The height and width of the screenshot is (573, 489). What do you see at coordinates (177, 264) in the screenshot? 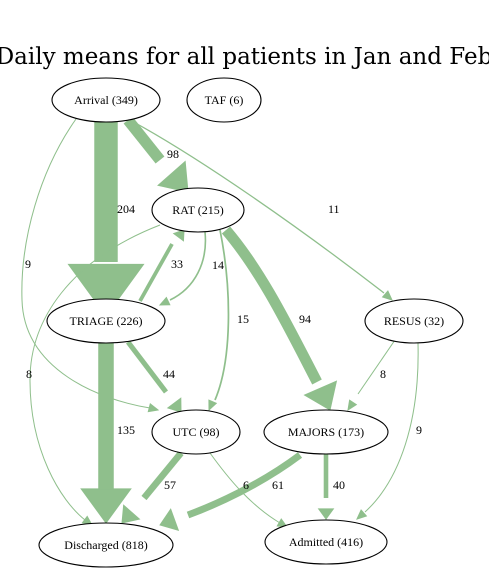
I see `edge-label-triage-to-rat: 33` at bounding box center [177, 264].